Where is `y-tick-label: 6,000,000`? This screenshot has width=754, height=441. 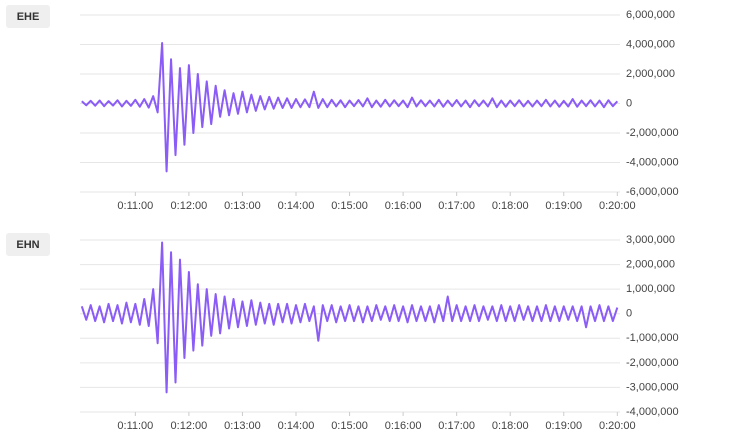
y-tick-label: 6,000,000 is located at coordinates (650, 15).